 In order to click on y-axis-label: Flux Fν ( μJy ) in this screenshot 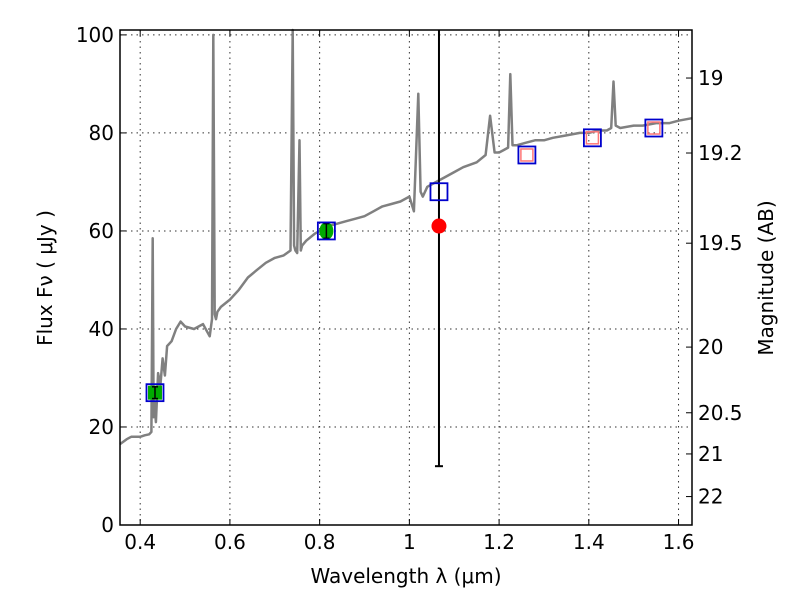, I will do `click(45, 278)`.